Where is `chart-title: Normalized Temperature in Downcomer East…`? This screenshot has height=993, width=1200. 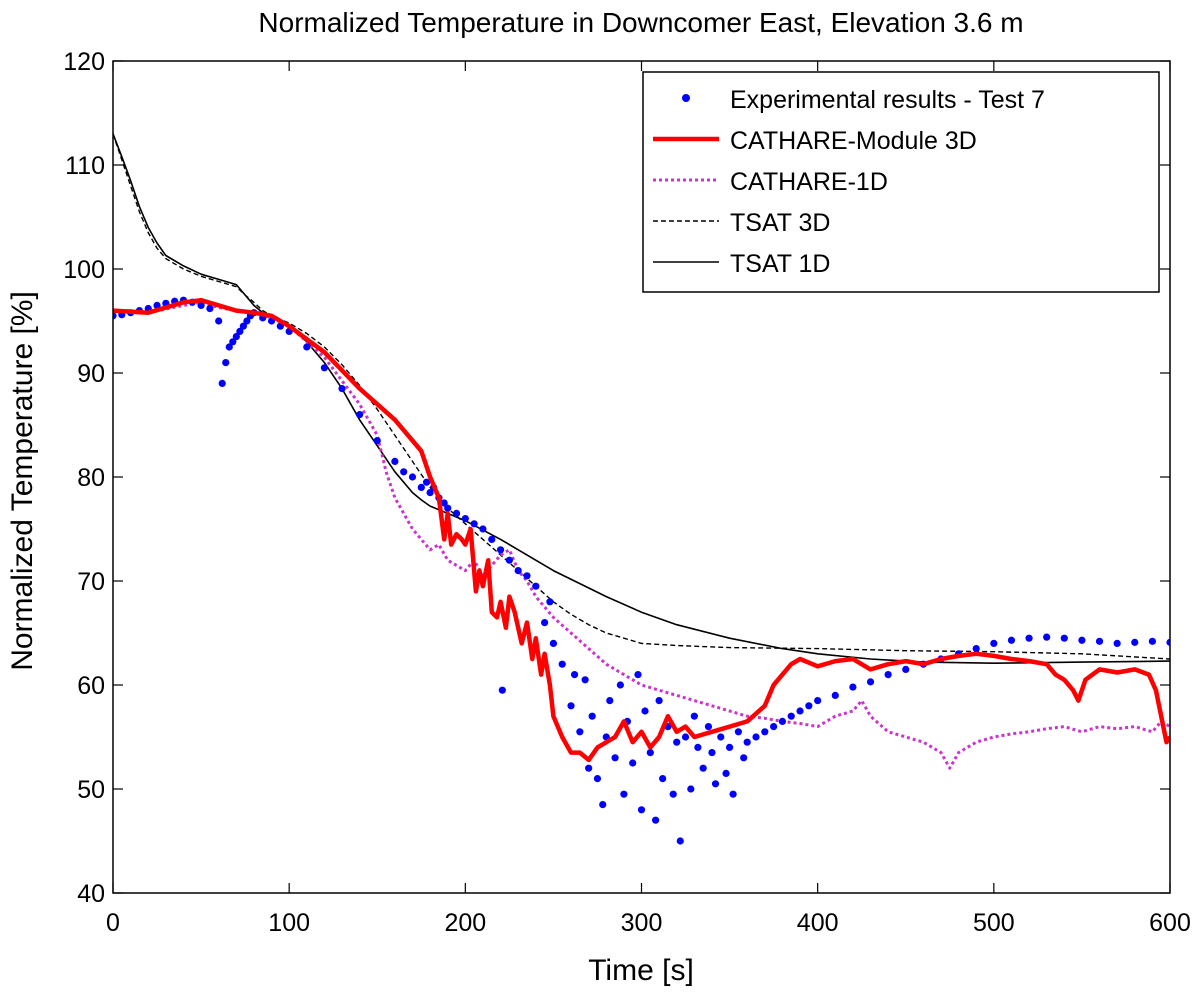
chart-title: Normalized Temperature in Downcomer East… is located at coordinates (640, 22).